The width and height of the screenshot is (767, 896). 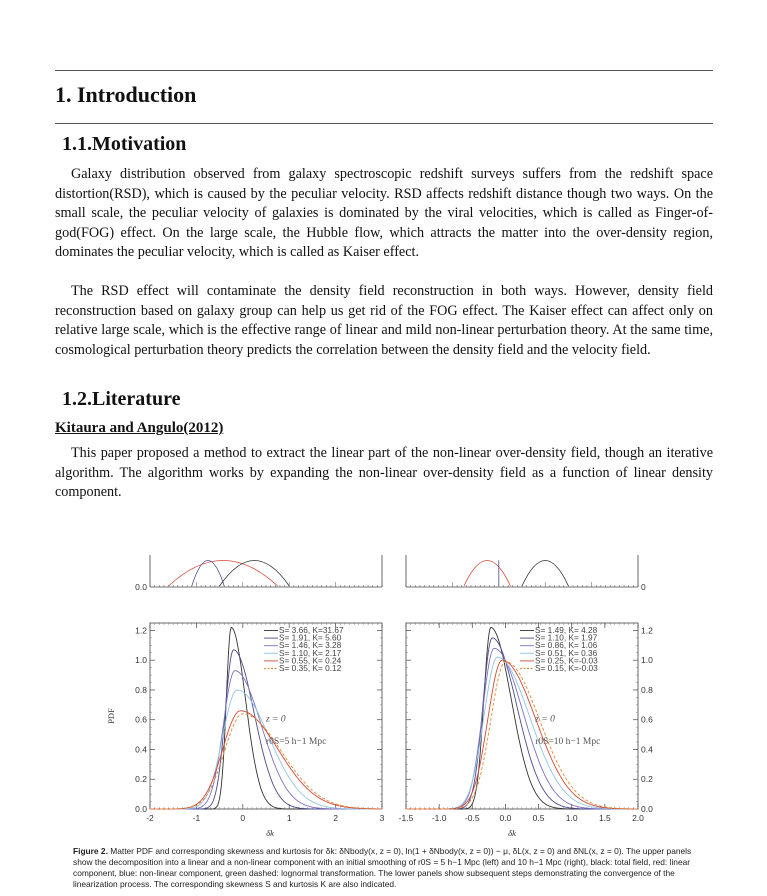 What do you see at coordinates (566, 660) in the screenshot?
I see `legend-entry-right-4: S= 0.25, K=-0.03` at bounding box center [566, 660].